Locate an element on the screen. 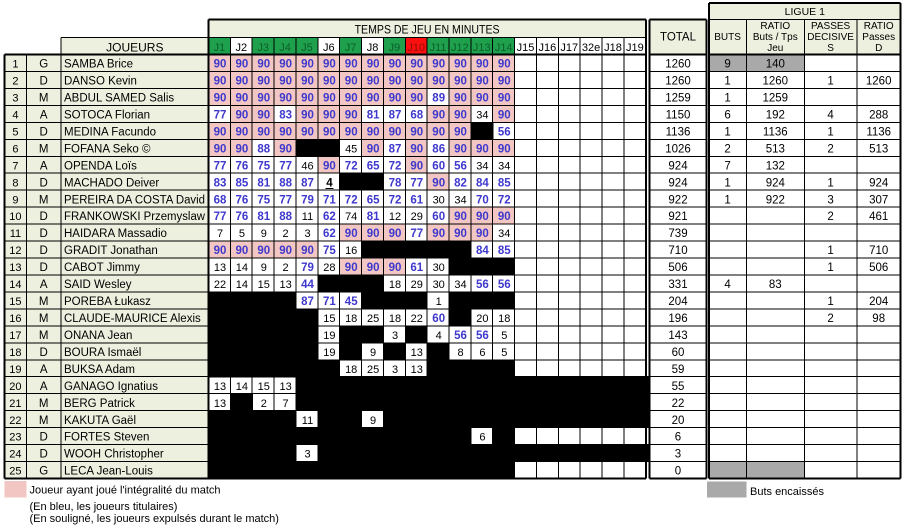  svg-text: 71 is located at coordinates (329, 200).